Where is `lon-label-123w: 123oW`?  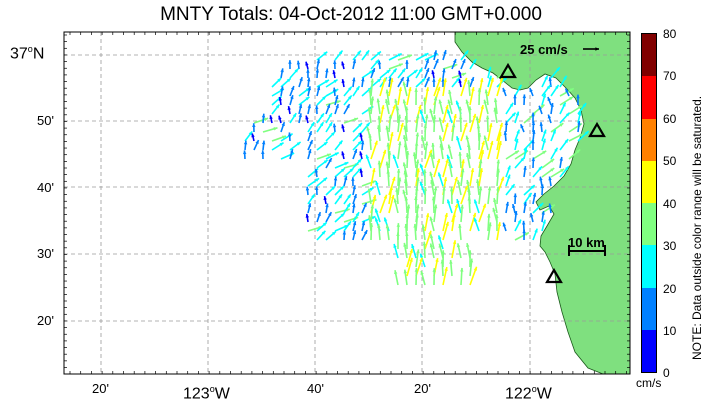 lon-label-123w: 123oW is located at coordinates (206, 393).